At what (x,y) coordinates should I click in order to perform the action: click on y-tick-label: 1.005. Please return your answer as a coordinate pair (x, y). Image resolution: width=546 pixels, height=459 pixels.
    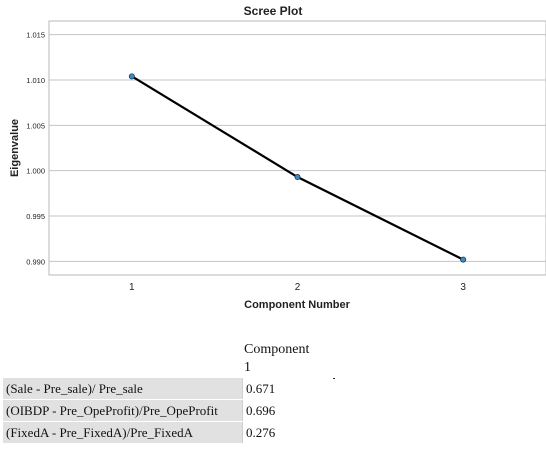
    Looking at the image, I should click on (35, 125).